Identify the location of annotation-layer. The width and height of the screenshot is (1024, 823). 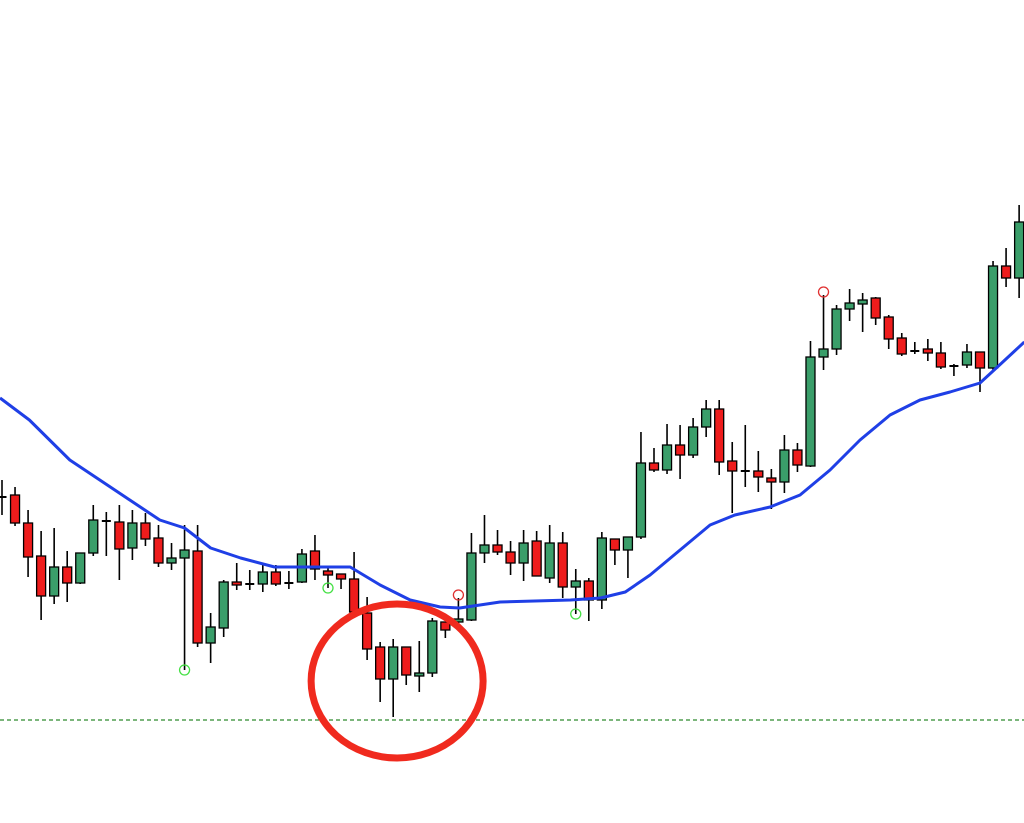
(397, 681).